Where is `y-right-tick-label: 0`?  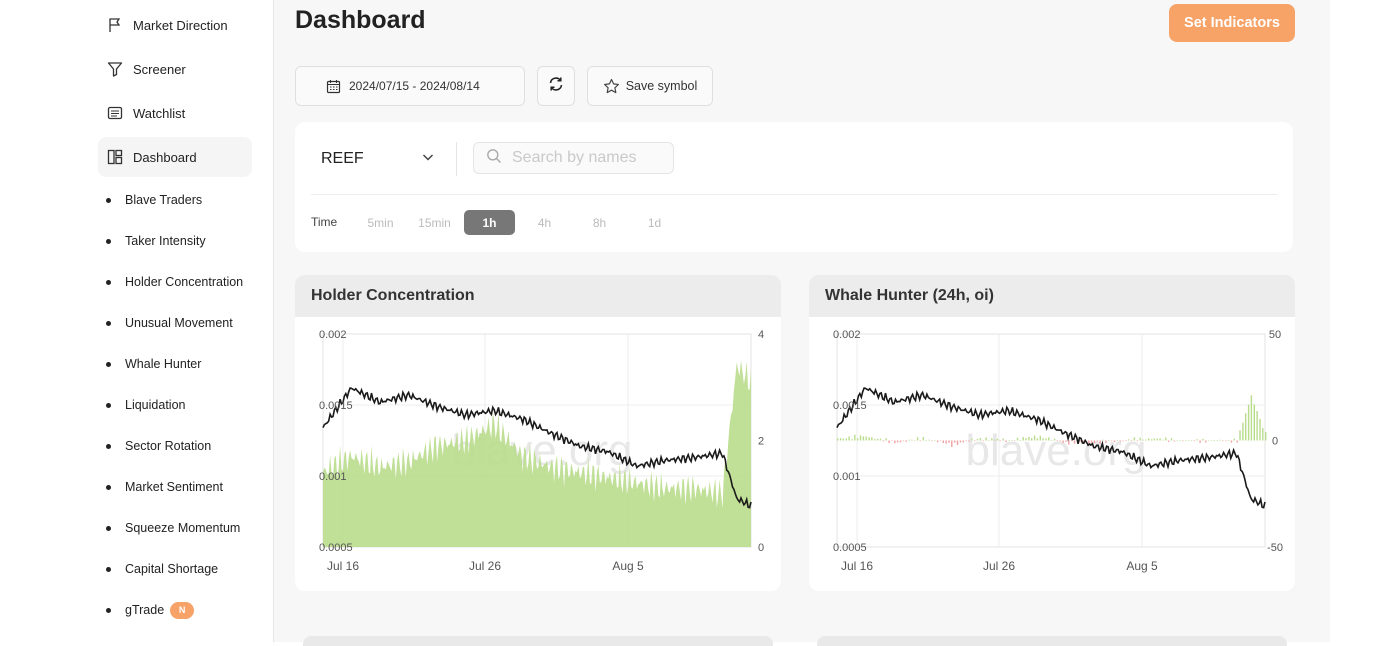
y-right-tick-label: 0 is located at coordinates (1275, 442).